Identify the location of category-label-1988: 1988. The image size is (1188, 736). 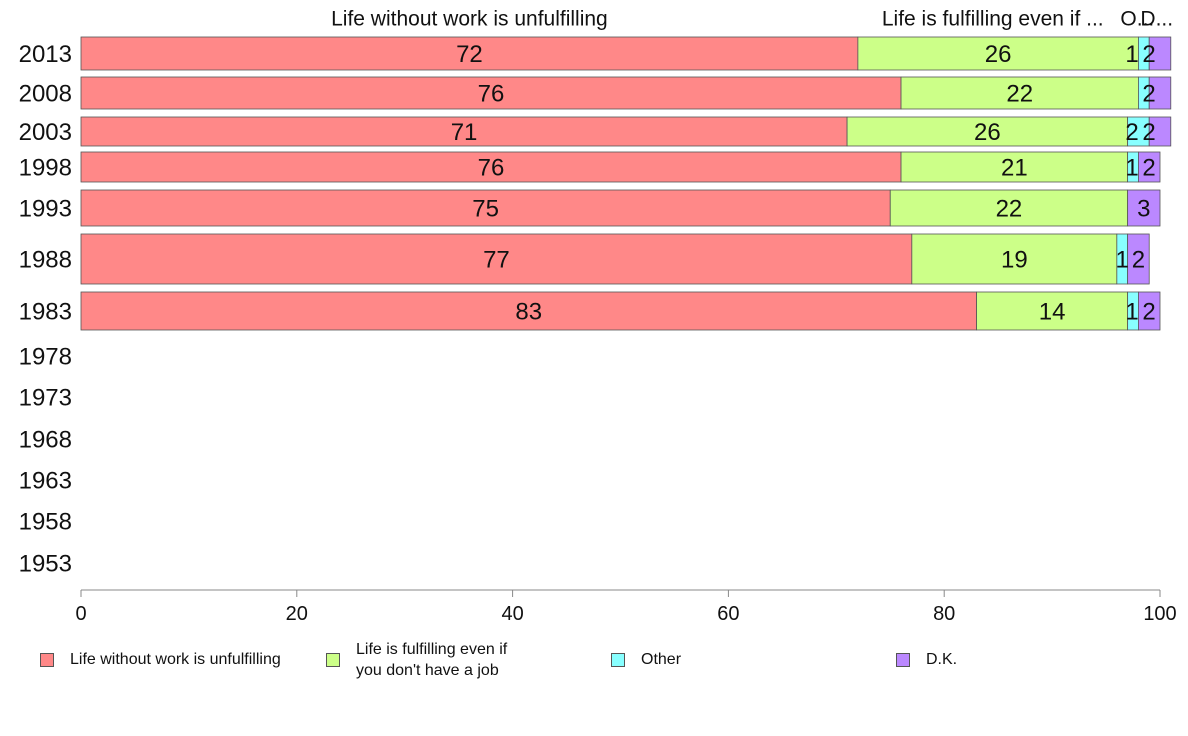
(45, 260).